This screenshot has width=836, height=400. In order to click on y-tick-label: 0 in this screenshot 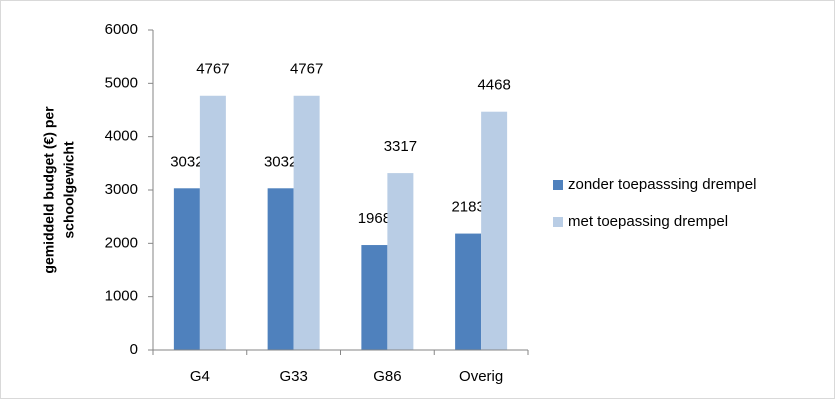, I will do `click(134, 349)`.